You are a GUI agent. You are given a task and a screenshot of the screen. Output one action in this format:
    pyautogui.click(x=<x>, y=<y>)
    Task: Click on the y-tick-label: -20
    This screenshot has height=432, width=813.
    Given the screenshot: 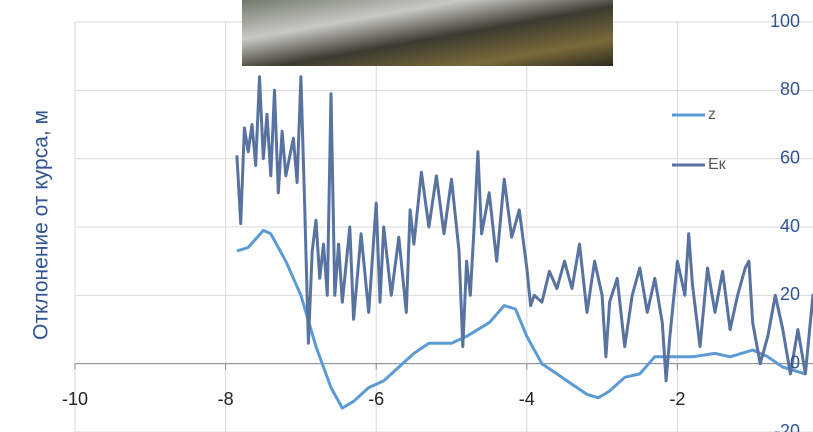 What is the action you would take?
    pyautogui.click(x=787, y=426)
    